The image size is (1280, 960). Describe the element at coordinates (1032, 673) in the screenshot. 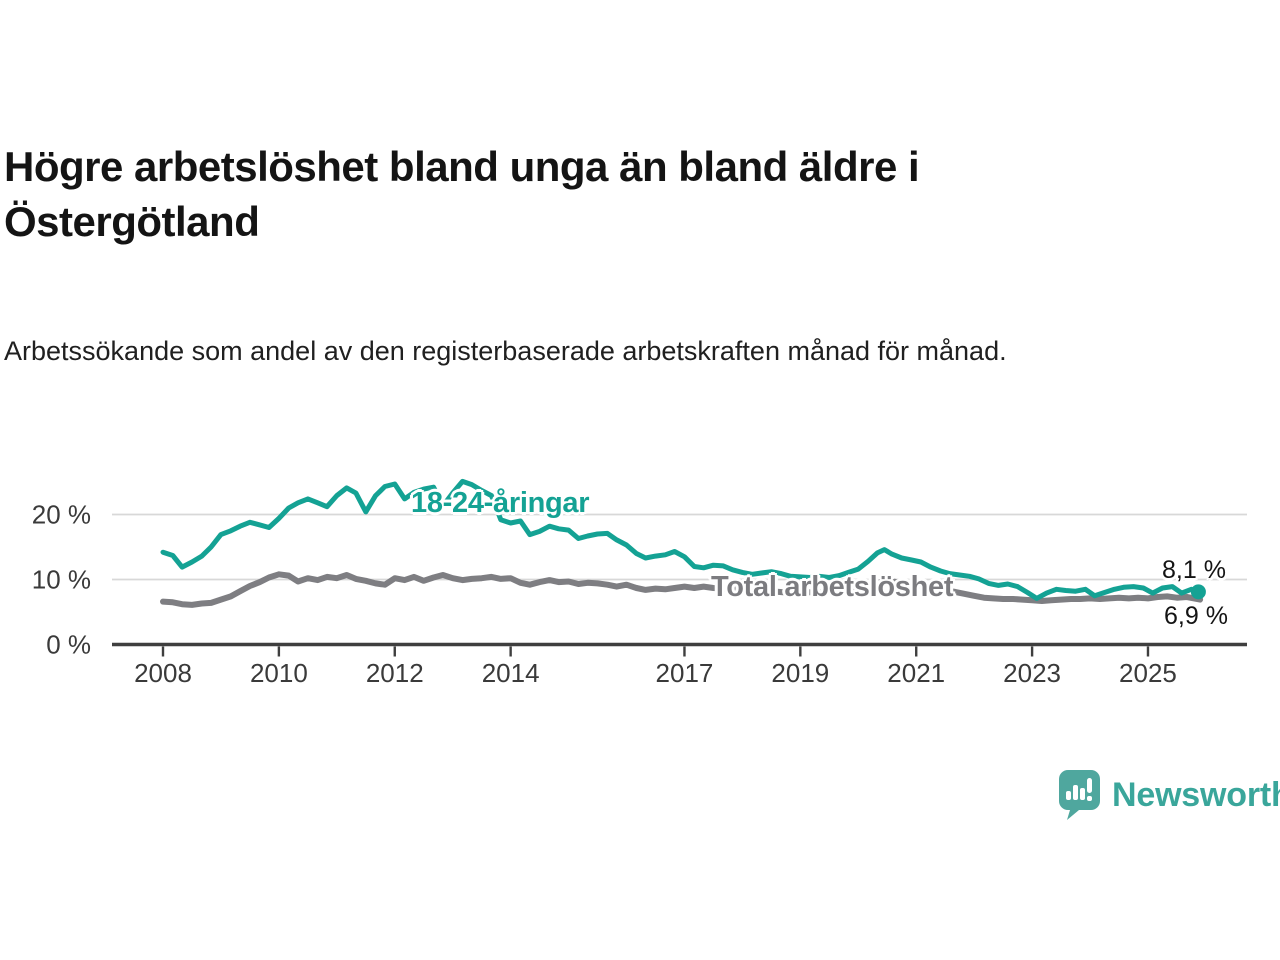

I see `x-tick-label: 2023` at that location.